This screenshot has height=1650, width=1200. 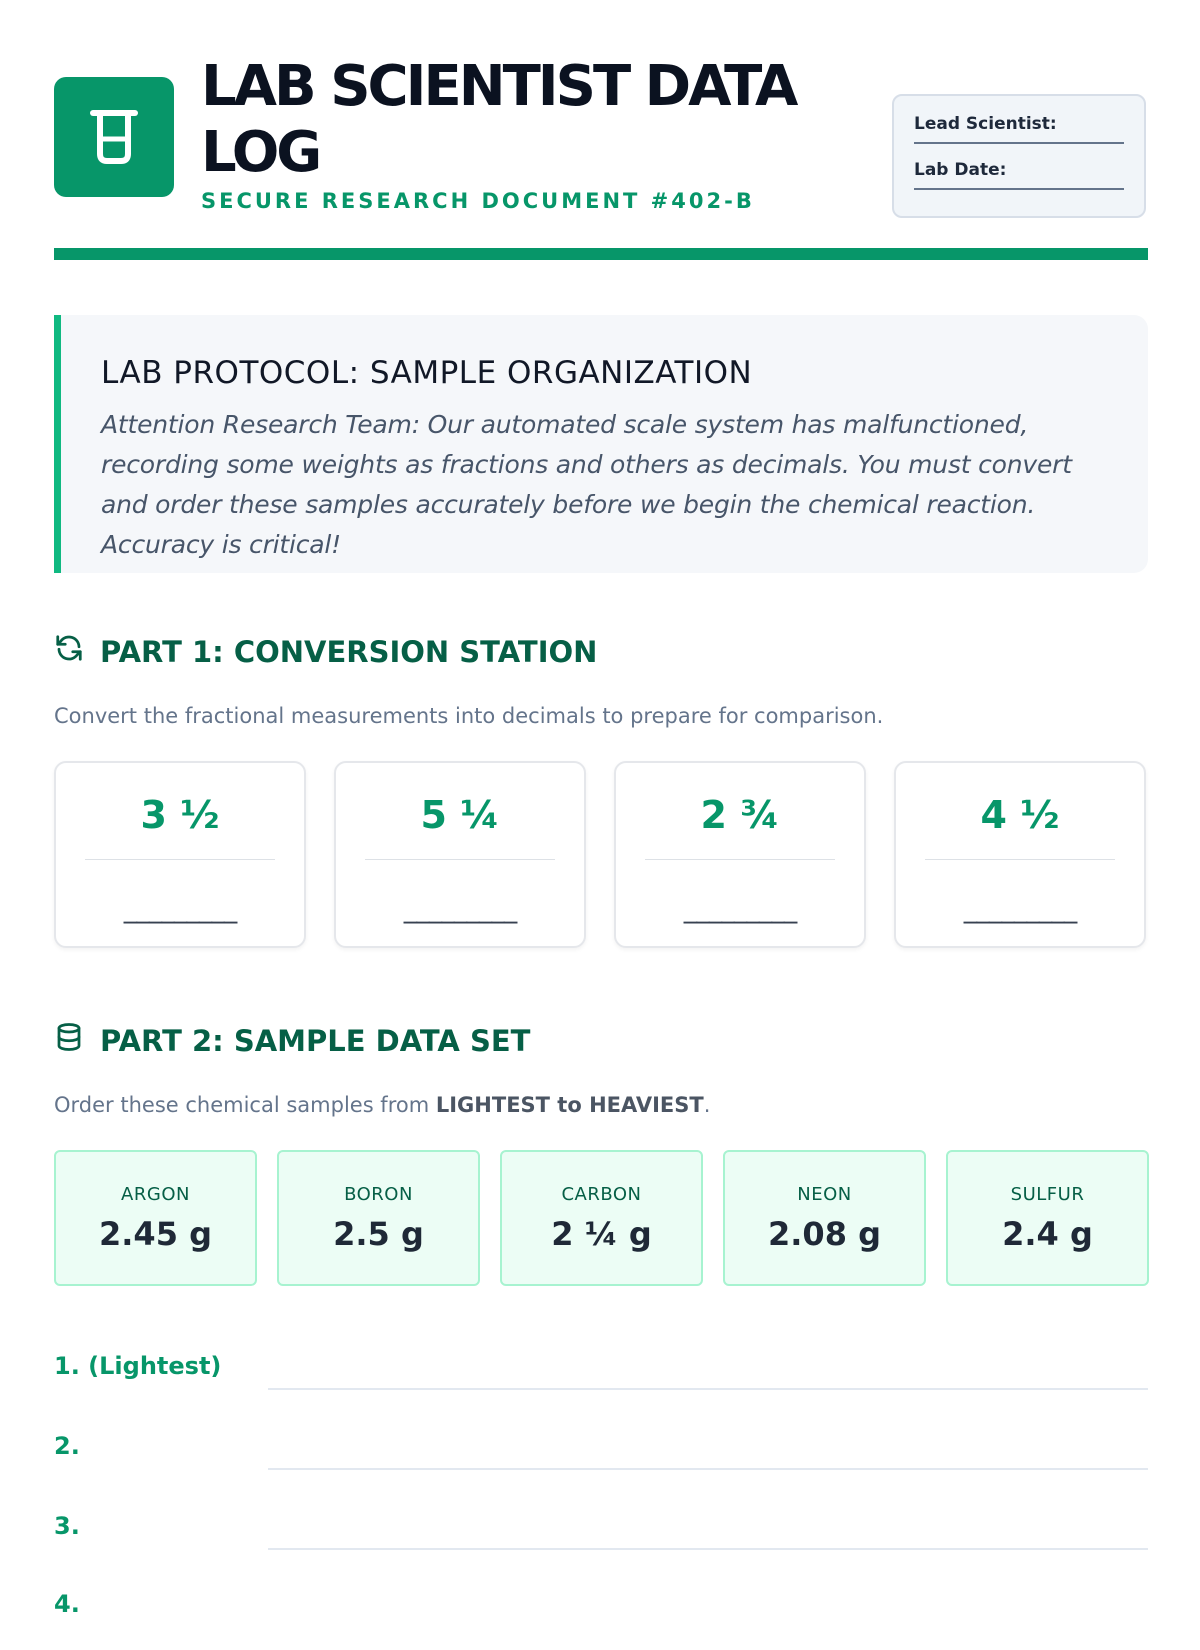 I want to click on order-label: 2., so click(x=67, y=1446).